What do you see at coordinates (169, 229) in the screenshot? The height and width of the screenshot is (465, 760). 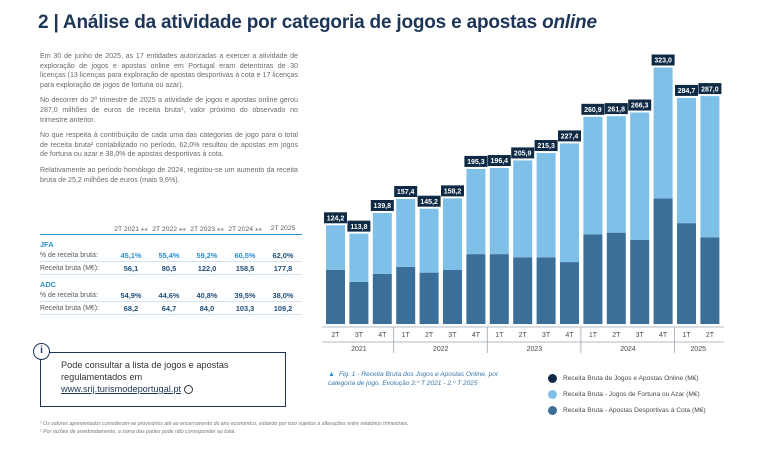 I see `stats-header: 2T 2022 ⁎⁎` at bounding box center [169, 229].